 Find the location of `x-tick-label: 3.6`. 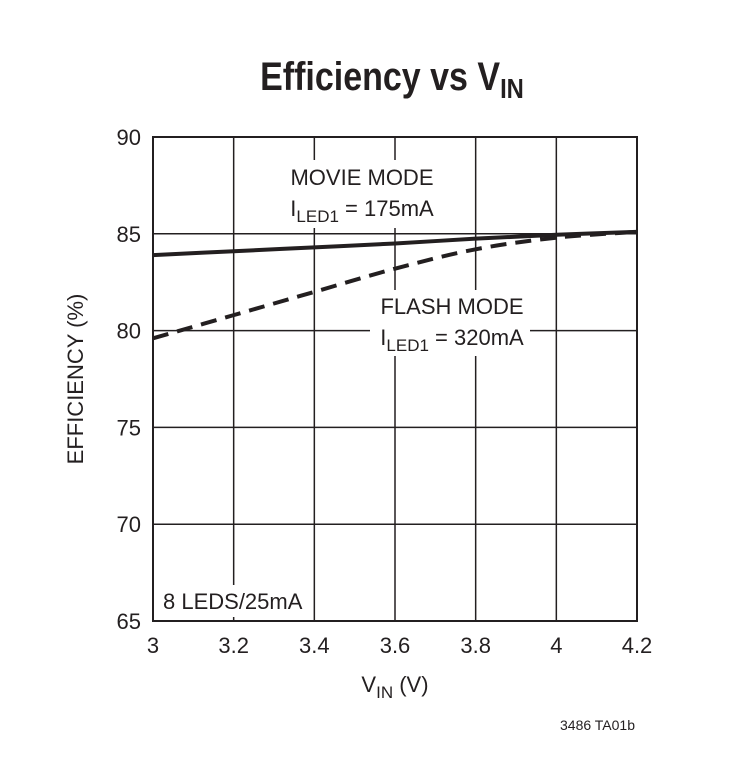

x-tick-label: 3.6 is located at coordinates (395, 645).